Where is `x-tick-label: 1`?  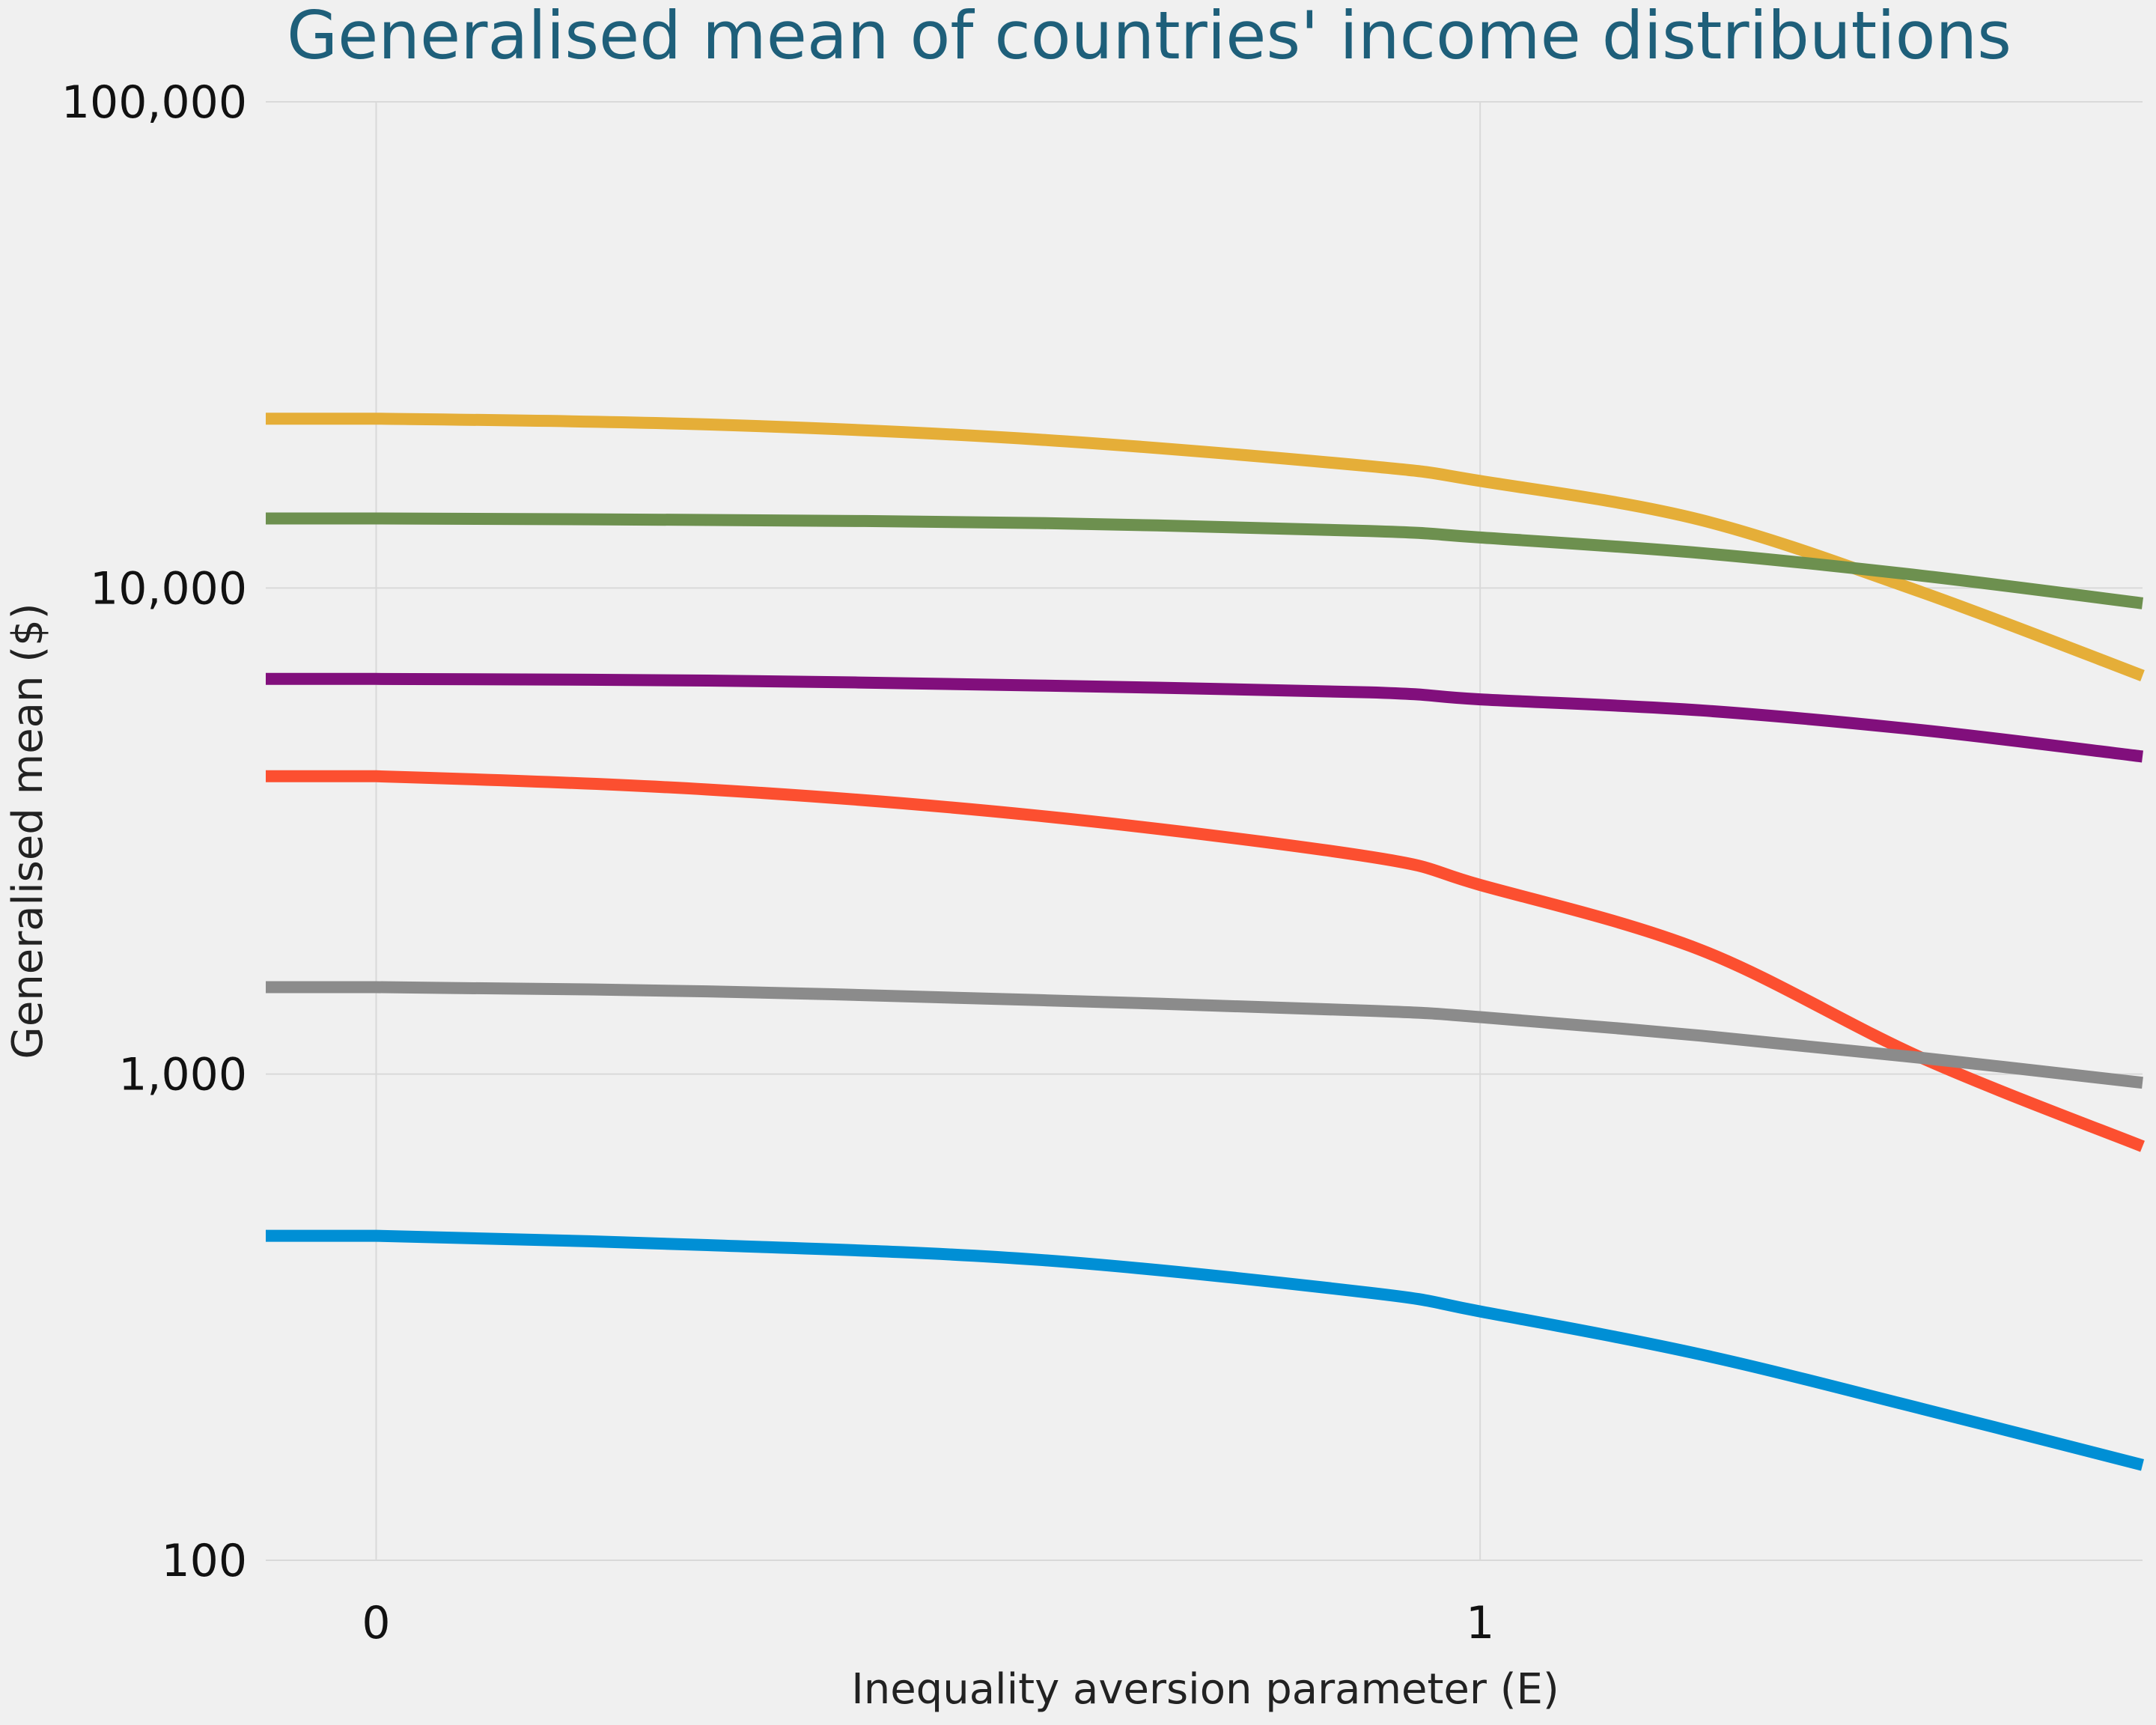 x-tick-label: 1 is located at coordinates (1480, 1623).